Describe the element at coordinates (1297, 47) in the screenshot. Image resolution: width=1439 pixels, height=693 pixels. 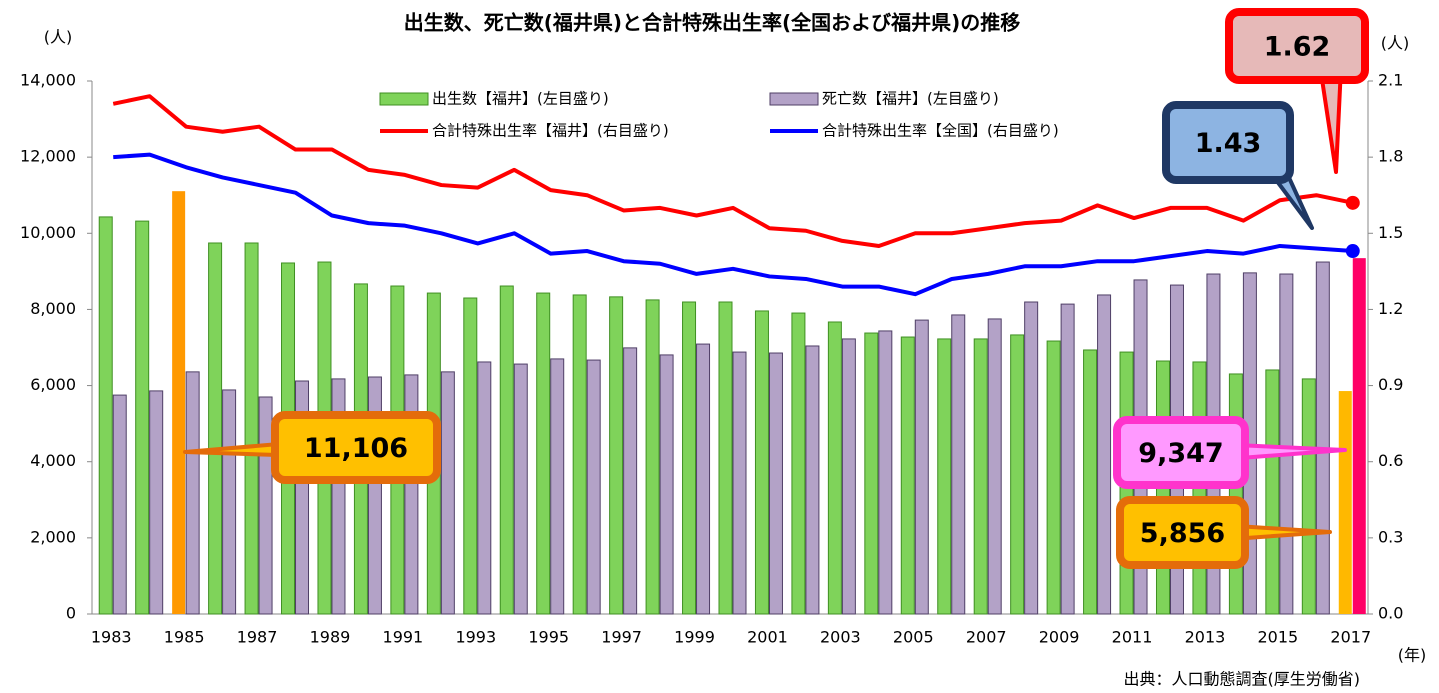
I see `callout-label: 1.62` at that location.